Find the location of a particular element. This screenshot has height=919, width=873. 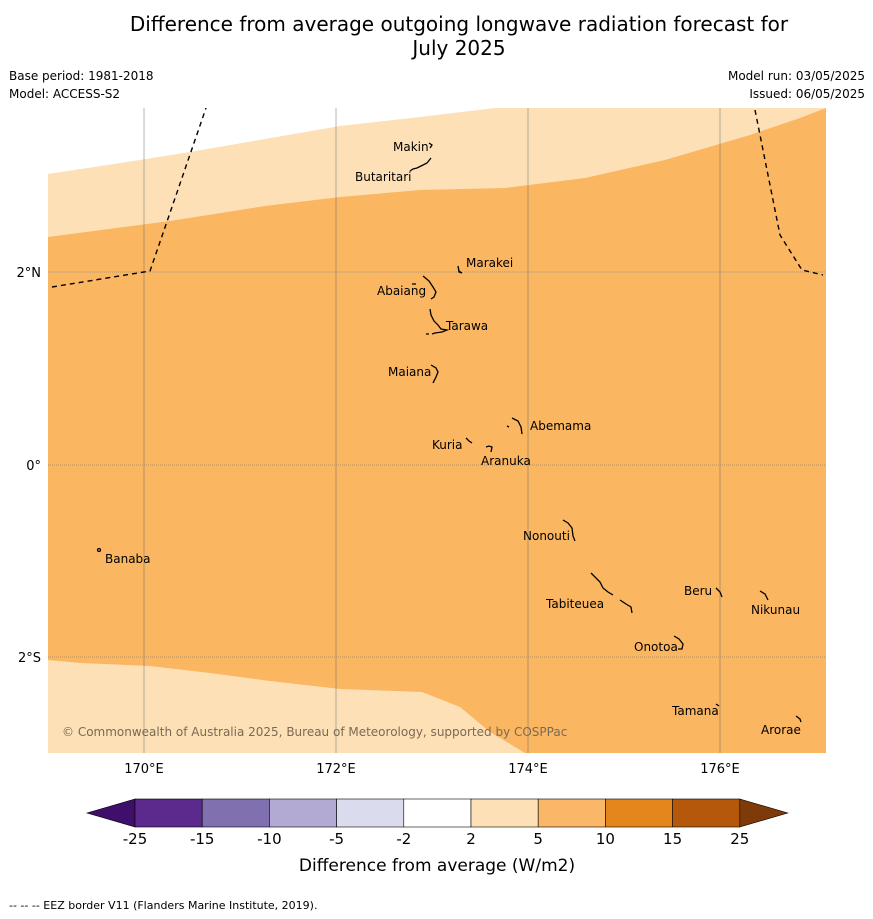

issued-date: Issued: 06/05/2025 is located at coordinates (807, 94).